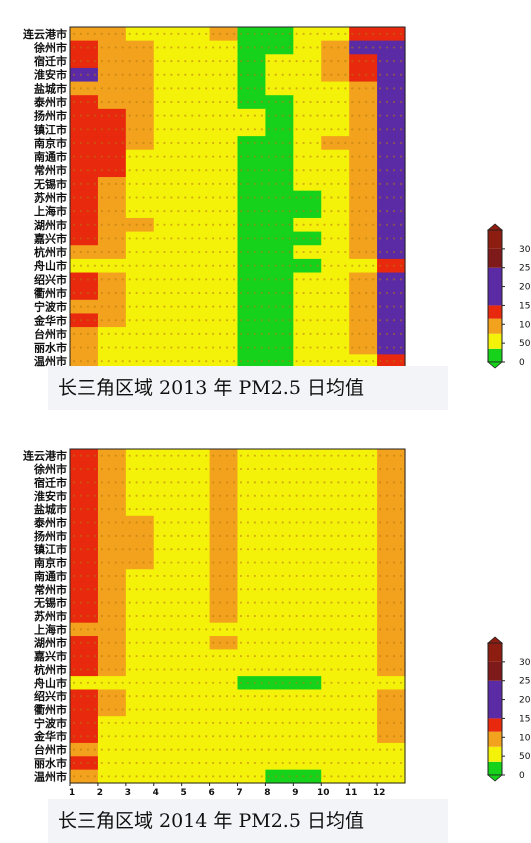  I want to click on colorbar-segment, so click(495, 326).